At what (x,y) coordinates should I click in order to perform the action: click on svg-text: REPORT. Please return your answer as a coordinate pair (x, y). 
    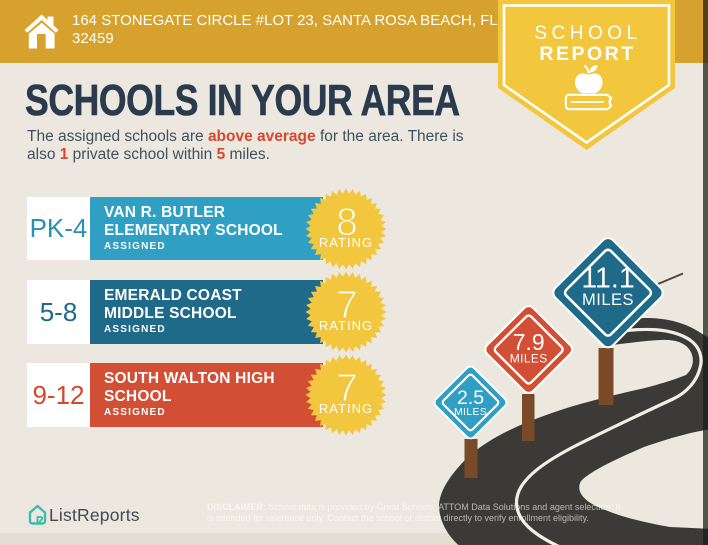
    Looking at the image, I should click on (587, 54).